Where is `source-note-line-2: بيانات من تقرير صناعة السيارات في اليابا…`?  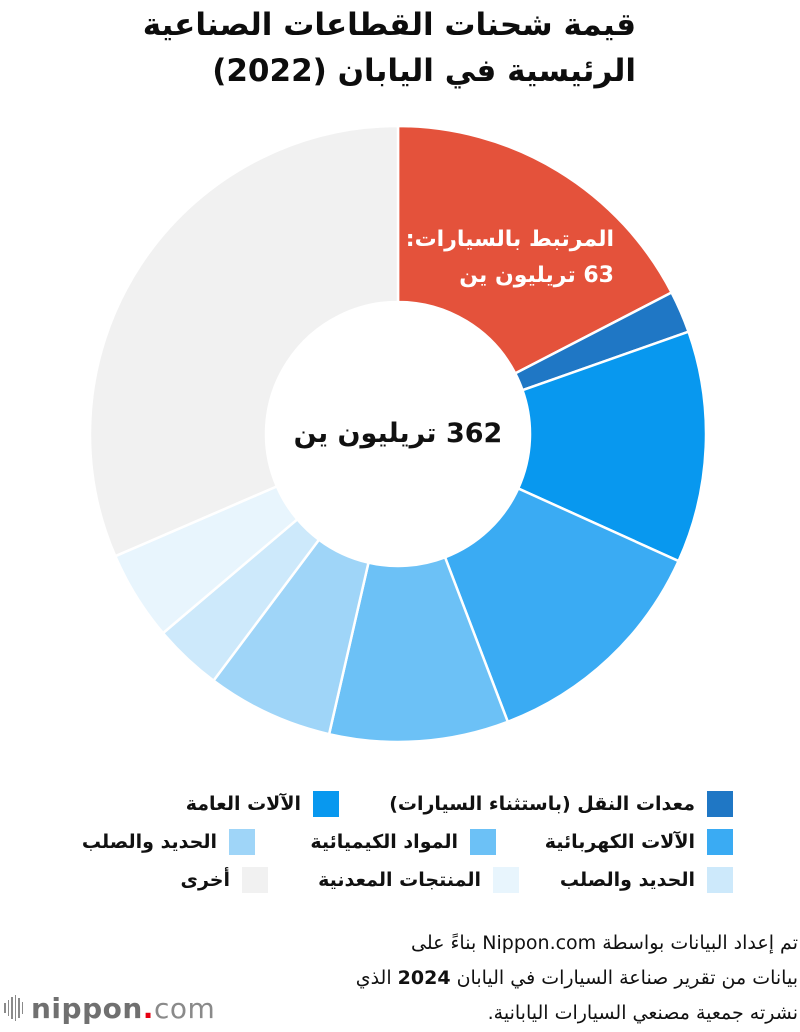
source-note-line-2: بيانات من تقرير صناعة السيارات في اليابا… is located at coordinates (528, 978).